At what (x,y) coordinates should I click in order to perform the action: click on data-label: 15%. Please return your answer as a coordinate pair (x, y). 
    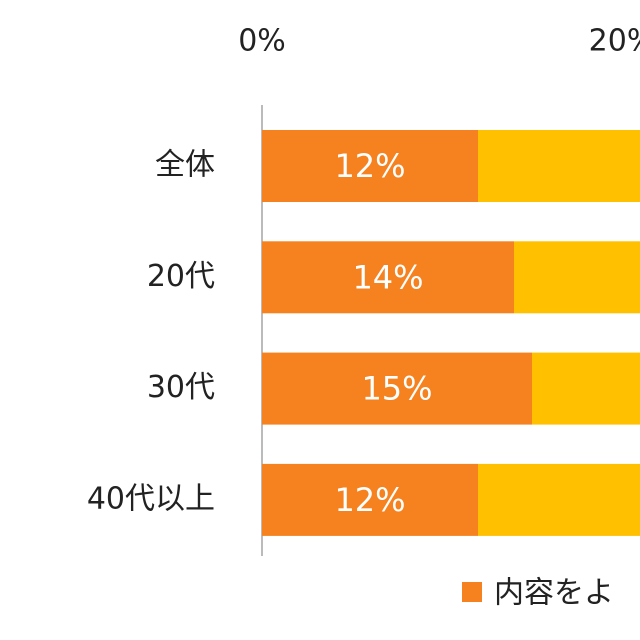
    Looking at the image, I should click on (396, 389).